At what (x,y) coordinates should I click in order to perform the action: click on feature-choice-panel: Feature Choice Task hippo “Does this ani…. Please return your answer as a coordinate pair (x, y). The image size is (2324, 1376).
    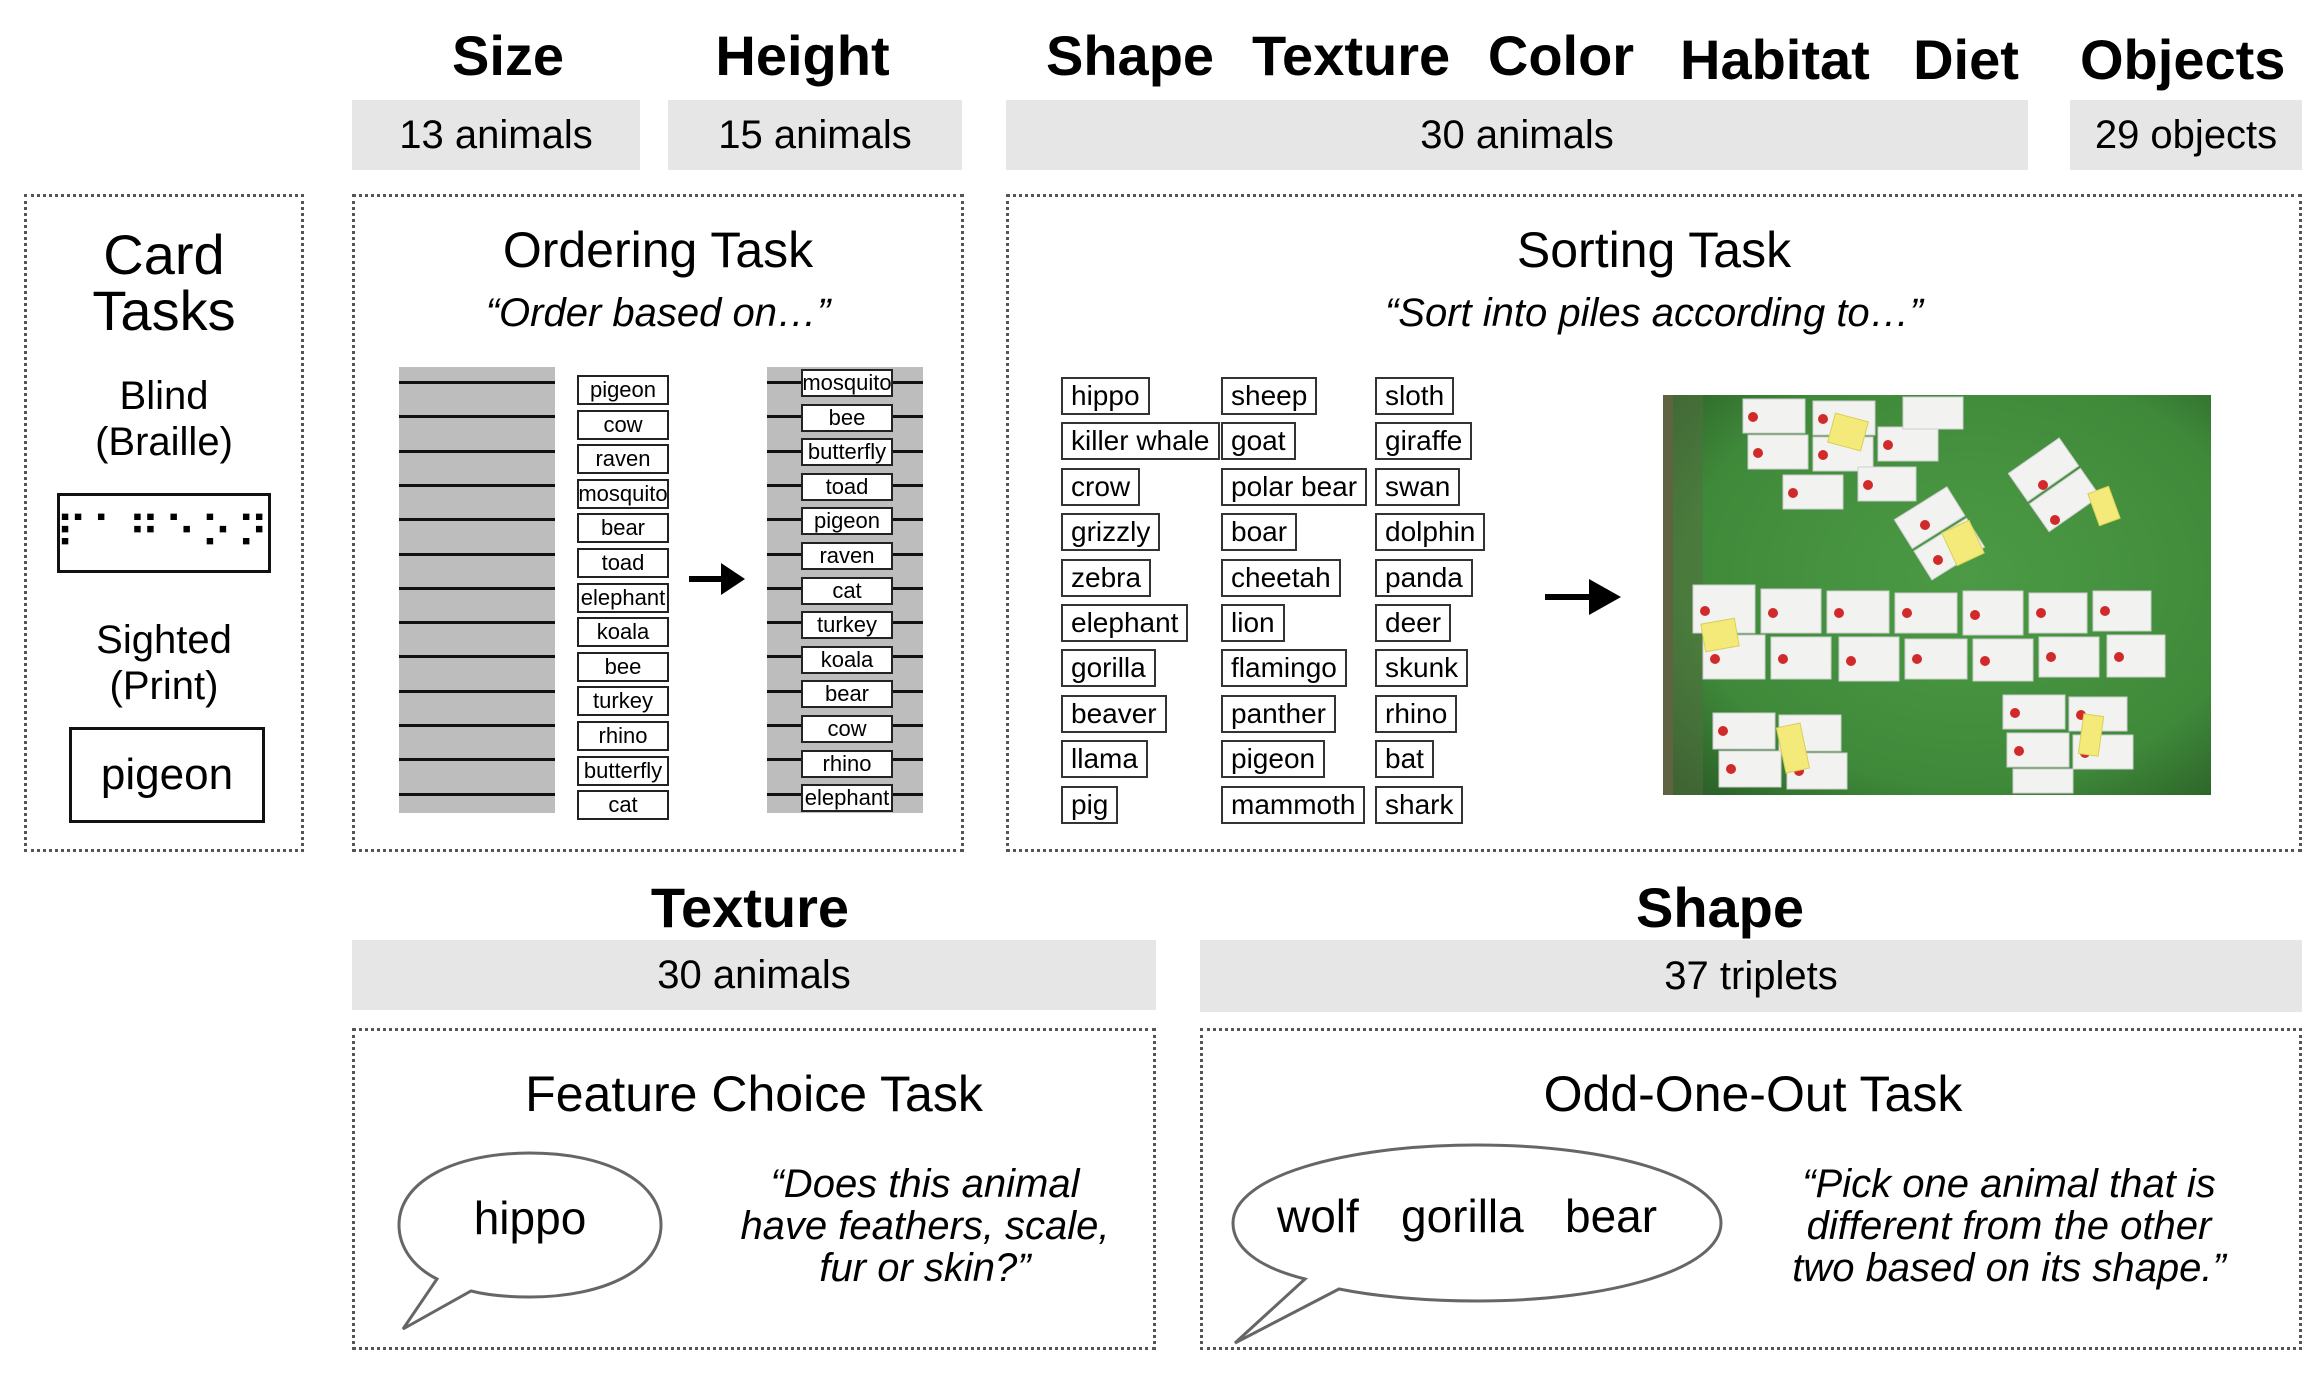
    Looking at the image, I should click on (754, 1189).